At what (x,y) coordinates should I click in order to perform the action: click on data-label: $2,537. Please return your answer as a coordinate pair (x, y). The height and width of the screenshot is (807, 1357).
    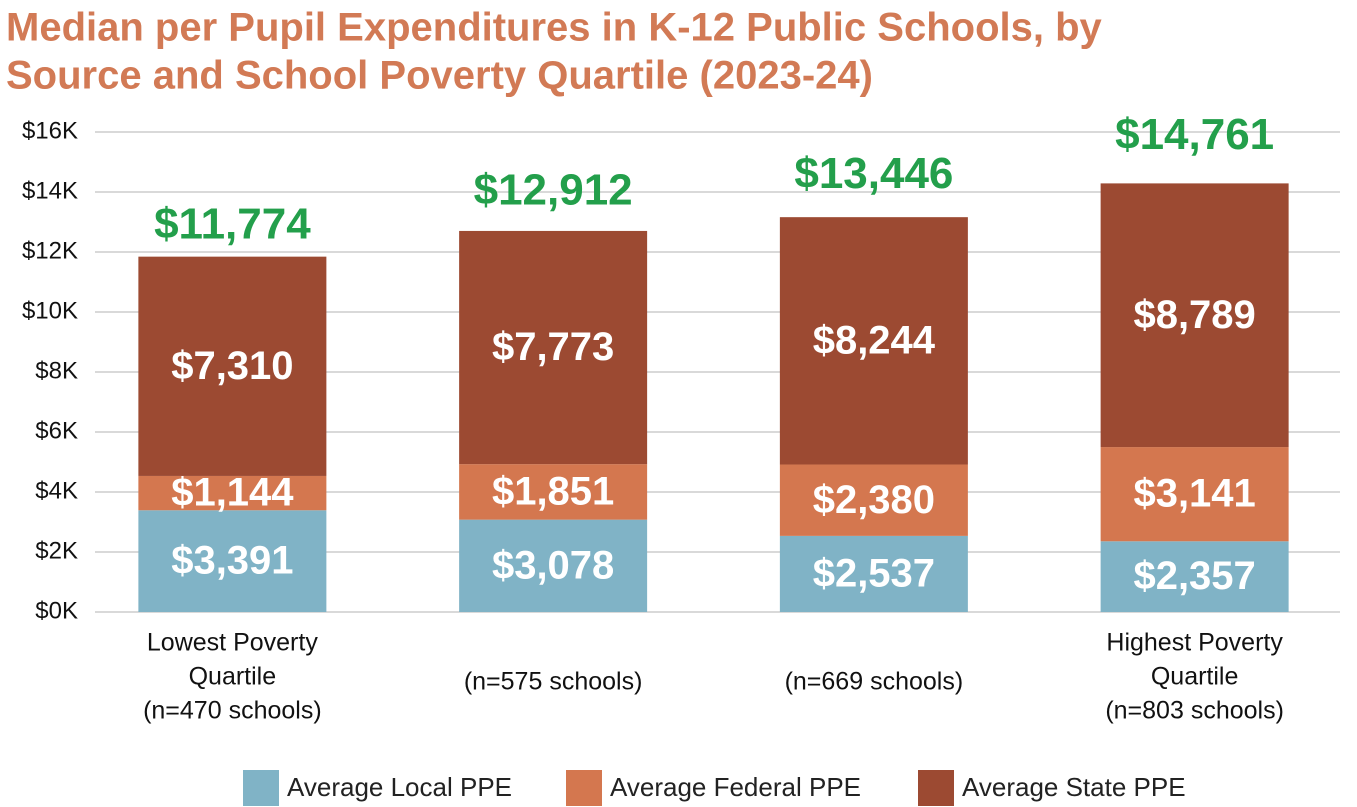
    Looking at the image, I should click on (874, 574).